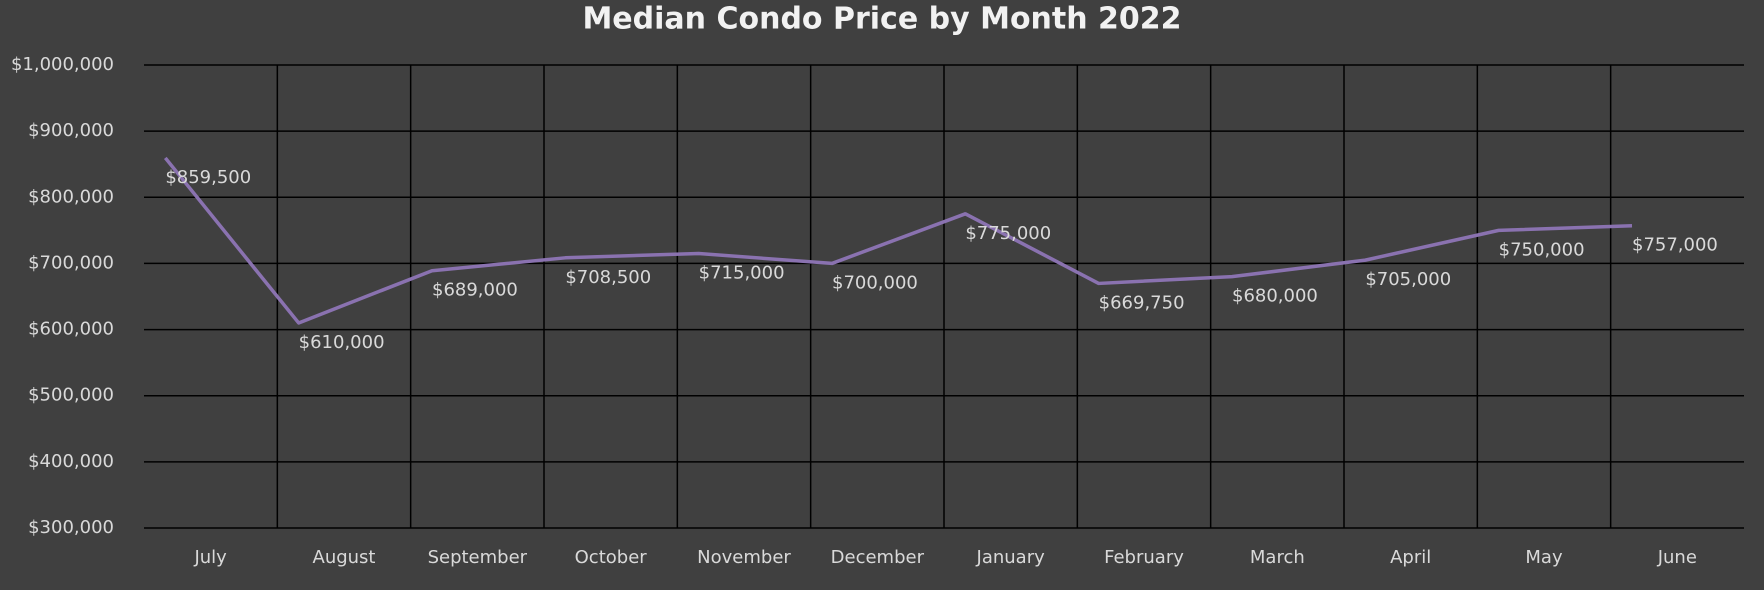  What do you see at coordinates (1408, 279) in the screenshot?
I see `data-label: $705,000` at bounding box center [1408, 279].